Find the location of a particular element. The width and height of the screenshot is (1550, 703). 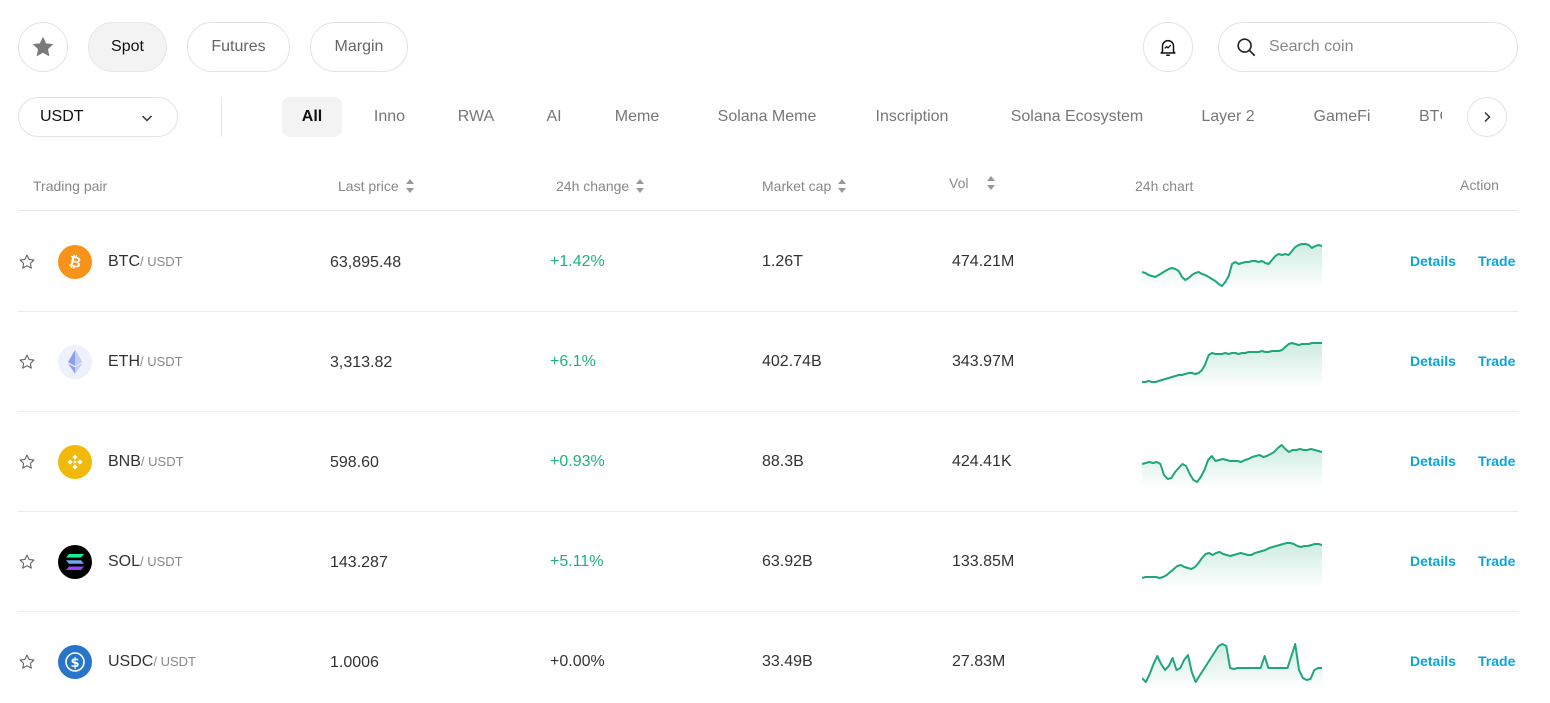

trading-pair-link: USDC/ USDT is located at coordinates (152, 662).